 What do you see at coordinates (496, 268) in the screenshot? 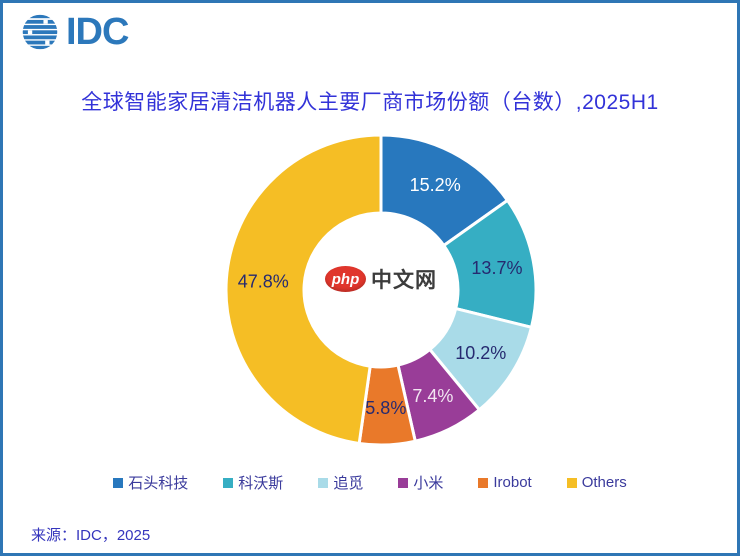
I see `slice-label-1: 13.7%` at bounding box center [496, 268].